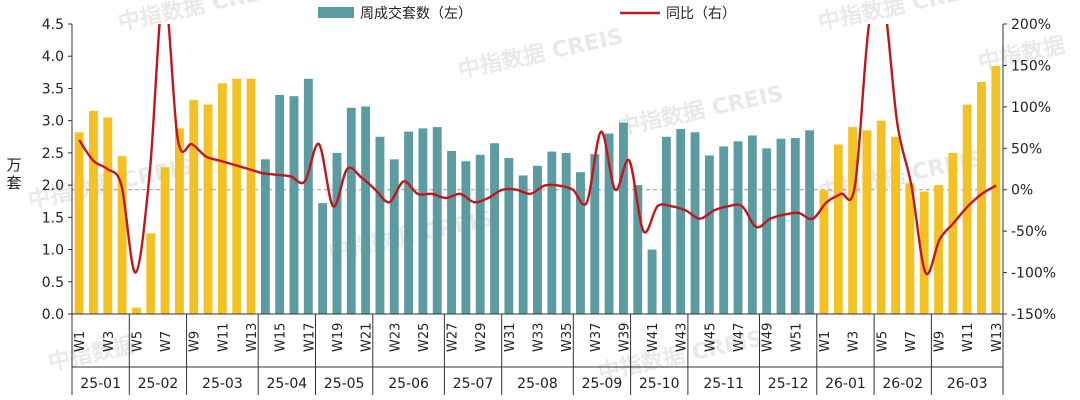  Describe the element at coordinates (701, 14) in the screenshot. I see `legend-label-line: 同比（右）` at that location.